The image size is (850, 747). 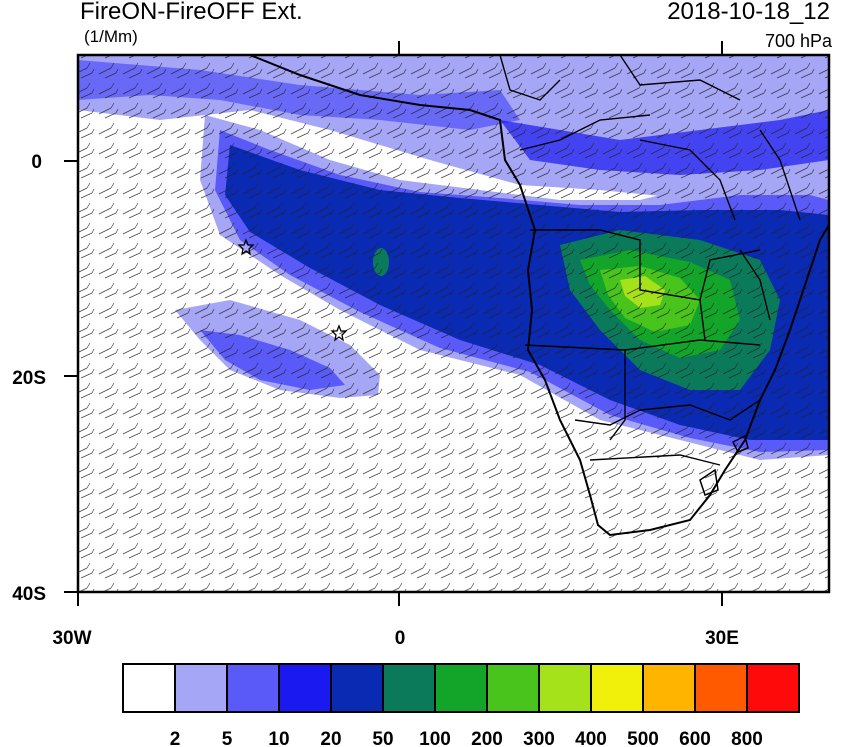 I want to click on colorbar-label: 300, so click(x=539, y=738).